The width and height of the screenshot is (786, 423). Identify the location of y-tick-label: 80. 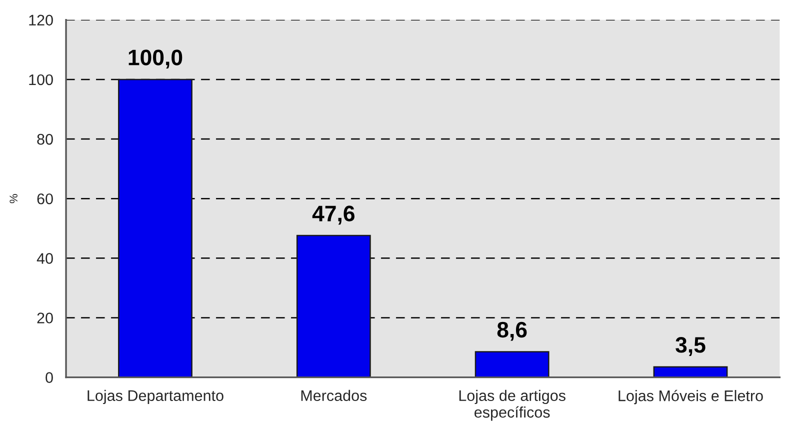
(45, 139).